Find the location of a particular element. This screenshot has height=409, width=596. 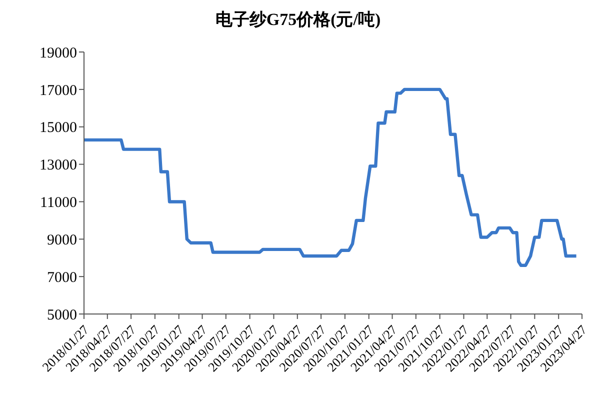

y-tick-label: 7000 is located at coordinates (62, 278).